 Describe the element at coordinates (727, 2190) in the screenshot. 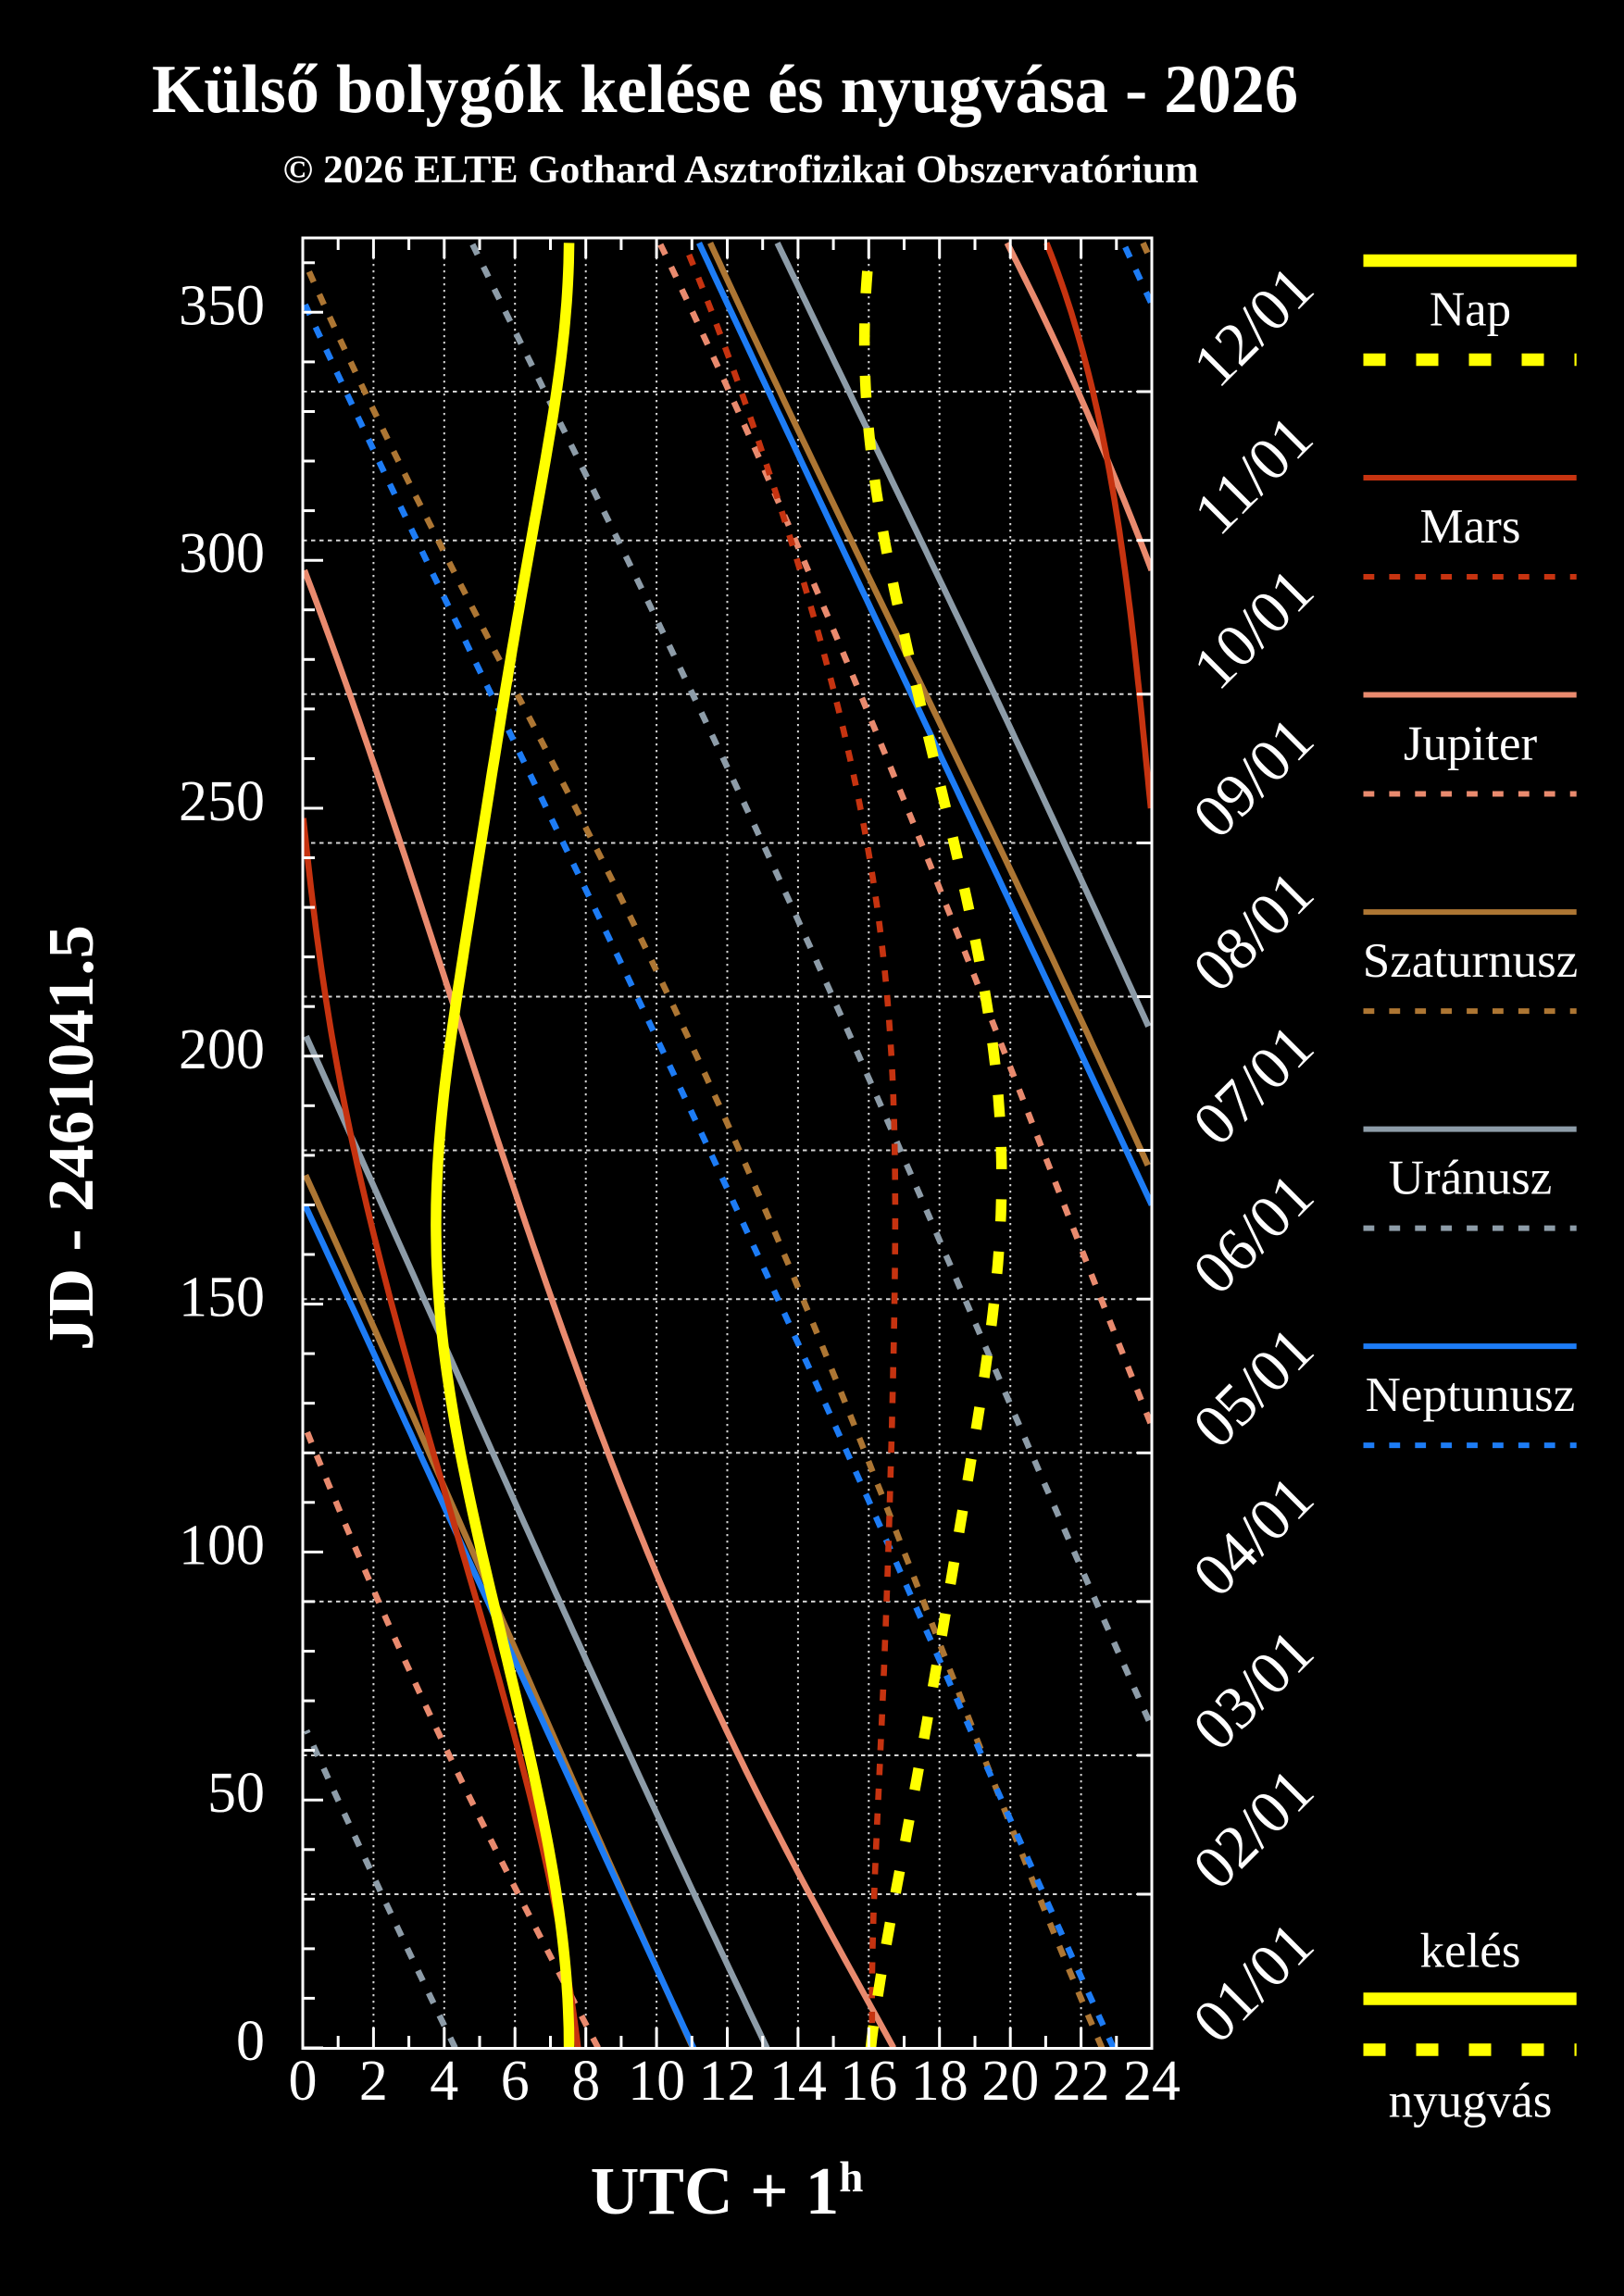

I see `svg-text: UTC + 1h` at that location.